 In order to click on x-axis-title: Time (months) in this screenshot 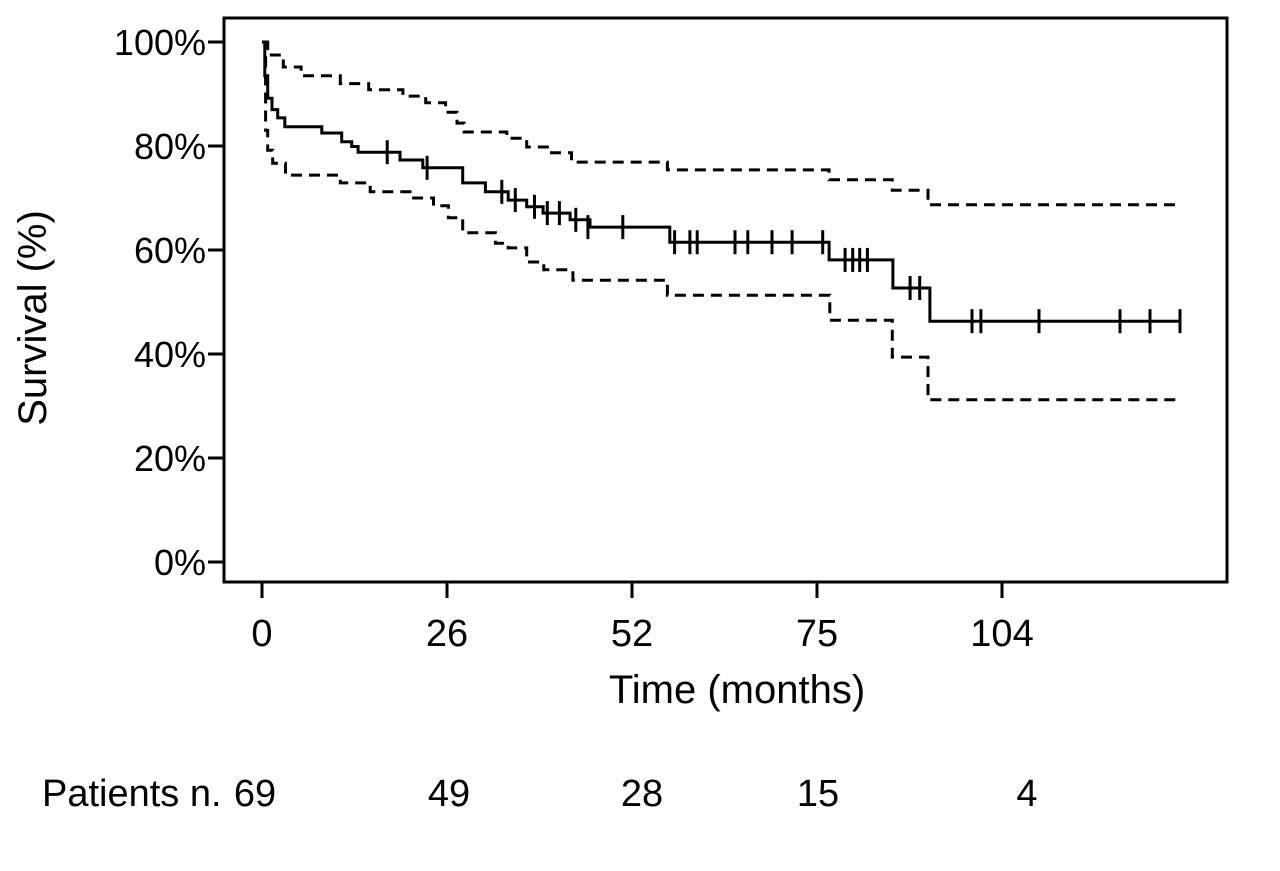, I will do `click(737, 690)`.